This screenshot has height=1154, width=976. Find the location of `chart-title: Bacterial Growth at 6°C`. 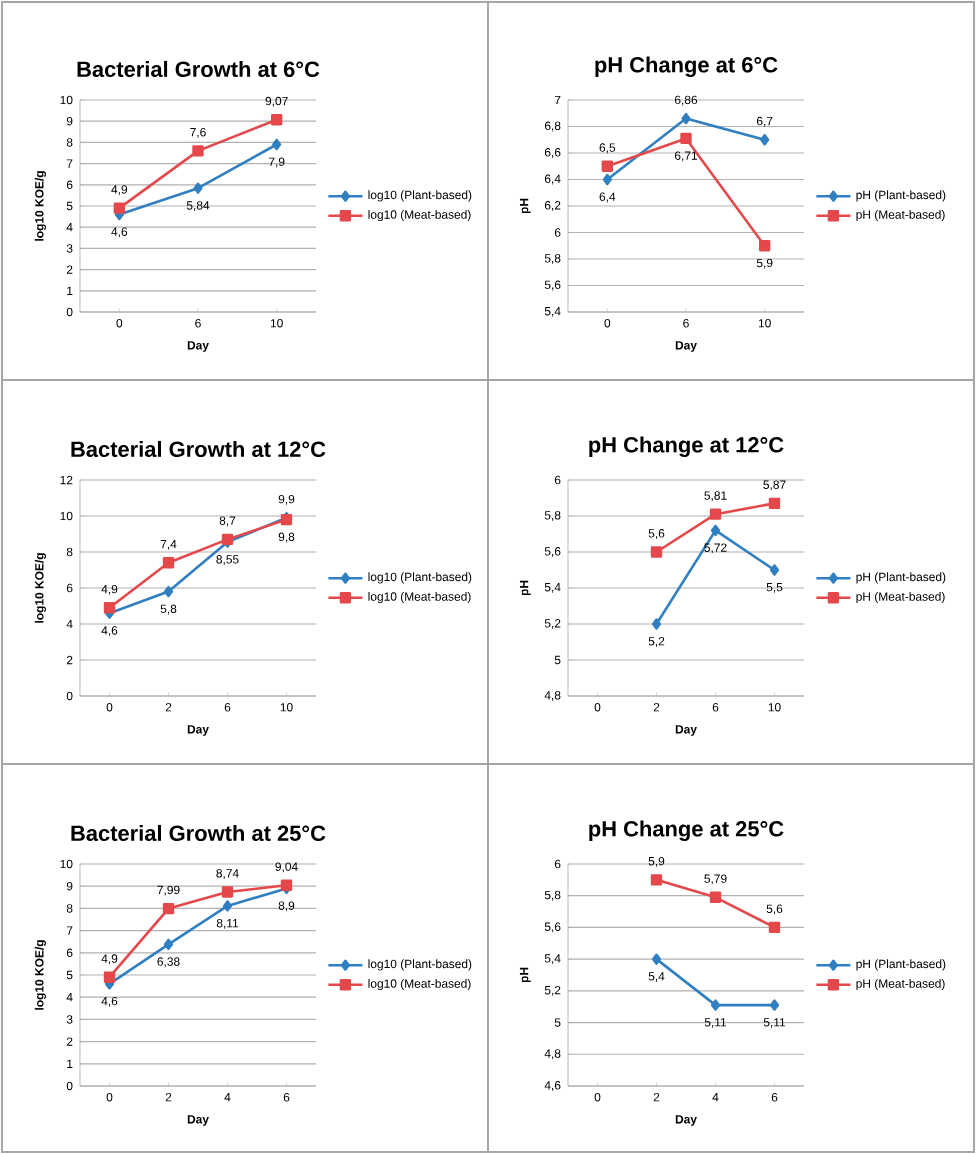

chart-title: Bacterial Growth at 6°C is located at coordinates (198, 69).